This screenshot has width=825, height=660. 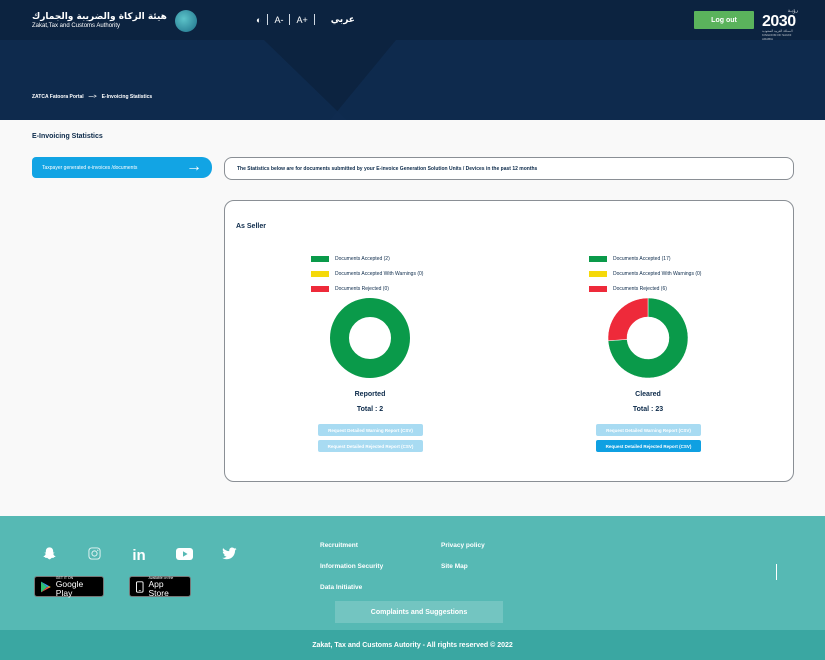 I want to click on app-store-badge: Available on the App Store, so click(x=160, y=586).